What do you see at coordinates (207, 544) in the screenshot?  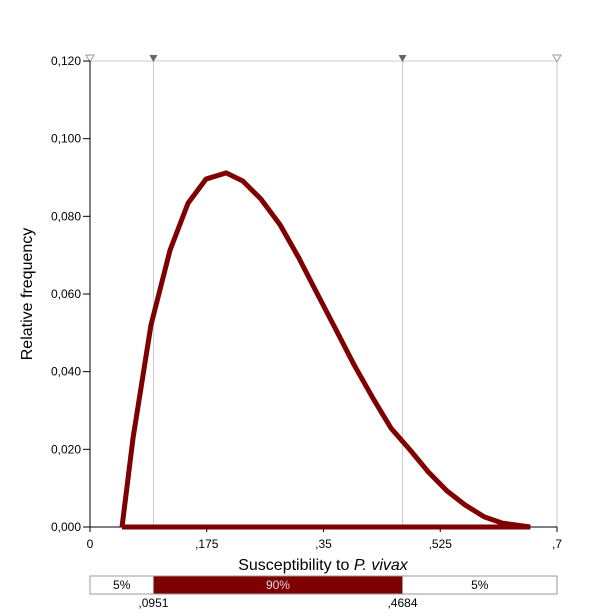 I see `x-tick-label: ,175` at bounding box center [207, 544].